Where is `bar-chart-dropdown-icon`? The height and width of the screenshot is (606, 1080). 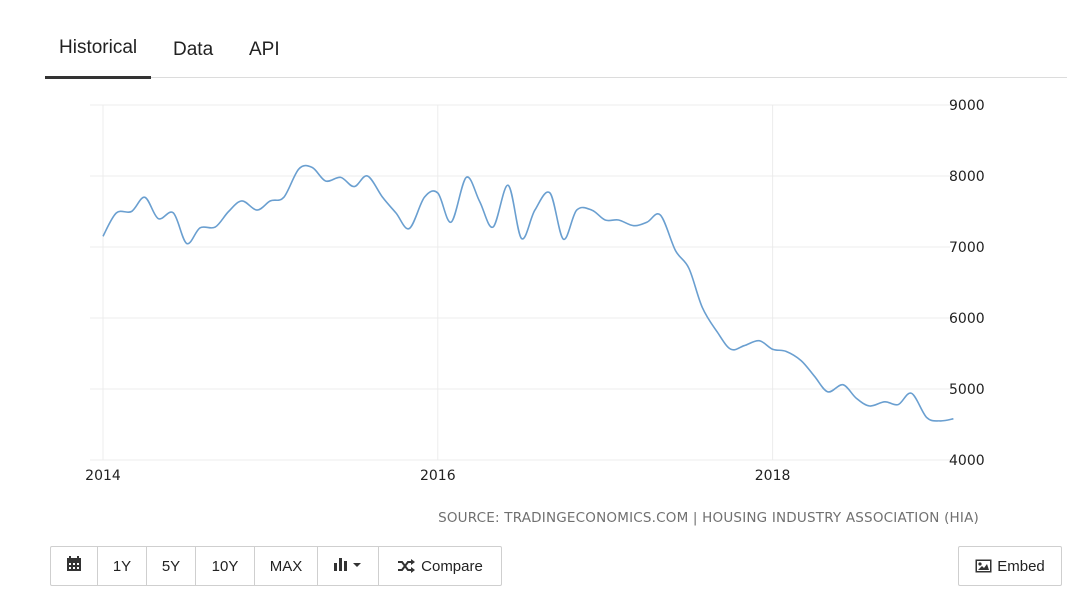 bar-chart-dropdown-icon is located at coordinates (348, 566).